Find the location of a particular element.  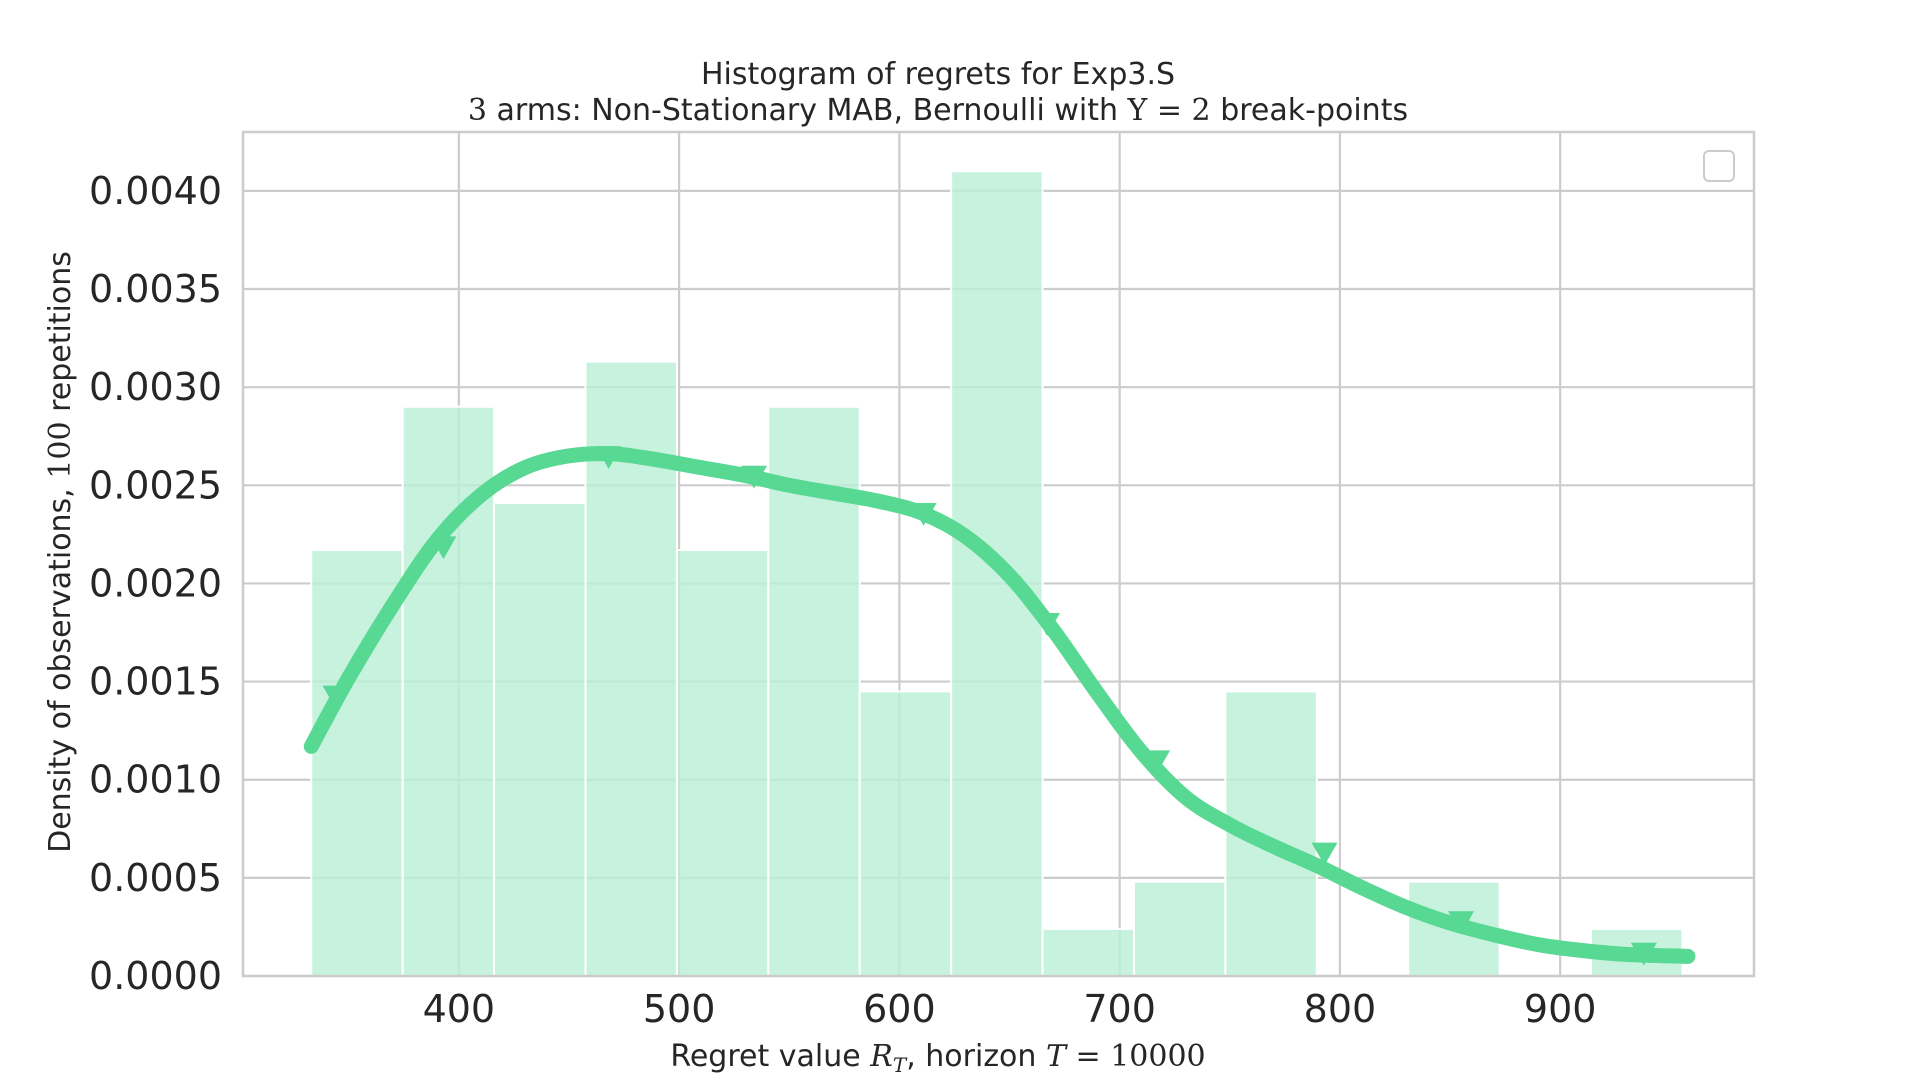

y-tick-label: 0.0030 is located at coordinates (155, 387).